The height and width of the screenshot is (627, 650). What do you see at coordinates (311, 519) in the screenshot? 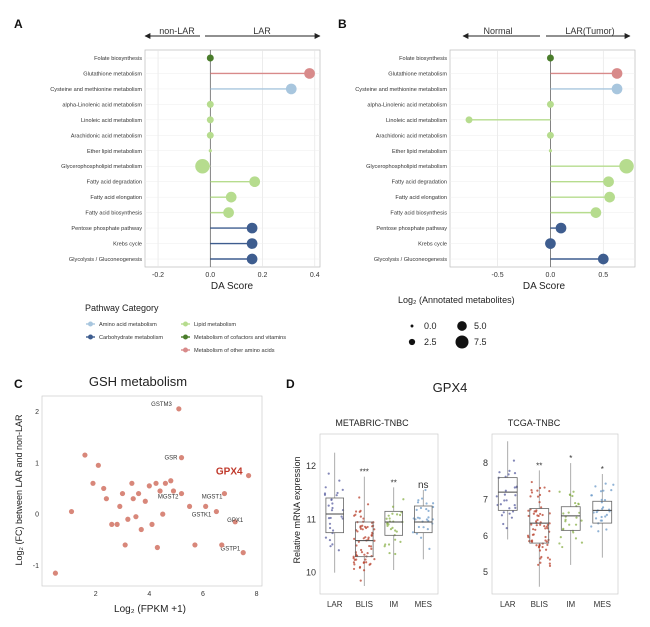
I see `y-tick-label: 11` at bounding box center [311, 519].